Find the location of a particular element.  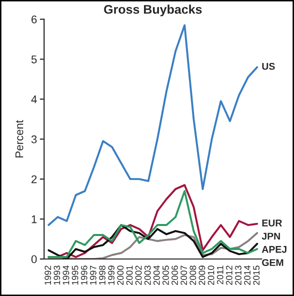

y-tick-label: 6 is located at coordinates (34, 20).